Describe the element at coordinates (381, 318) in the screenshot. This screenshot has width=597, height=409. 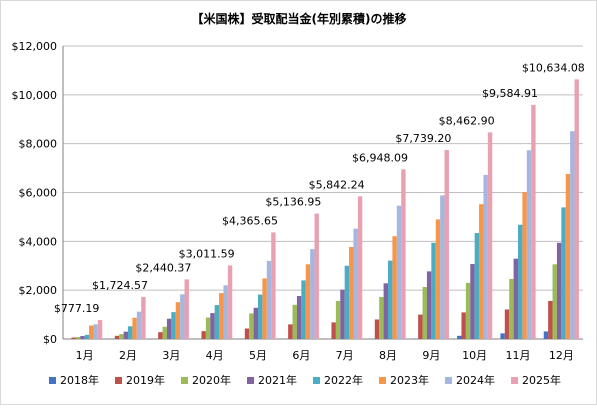
I see `bar-2020年-8月` at that location.